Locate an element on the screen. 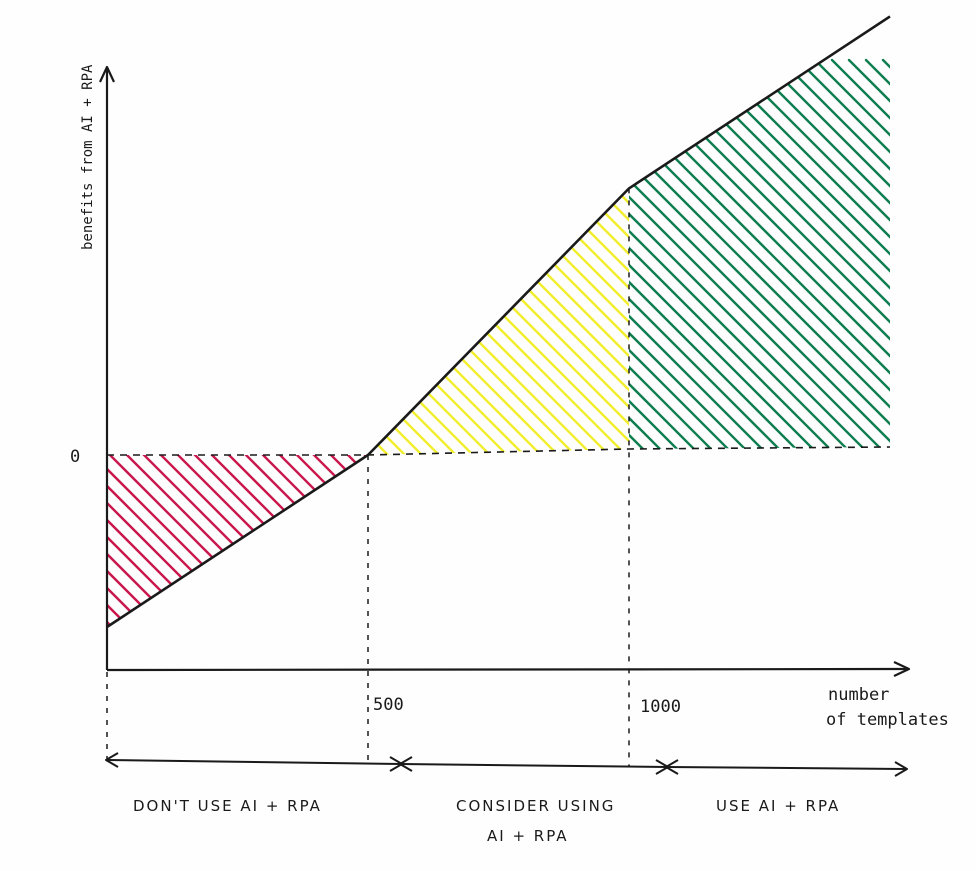 The image size is (976, 871). region-hatch-green is located at coordinates (759, 254).